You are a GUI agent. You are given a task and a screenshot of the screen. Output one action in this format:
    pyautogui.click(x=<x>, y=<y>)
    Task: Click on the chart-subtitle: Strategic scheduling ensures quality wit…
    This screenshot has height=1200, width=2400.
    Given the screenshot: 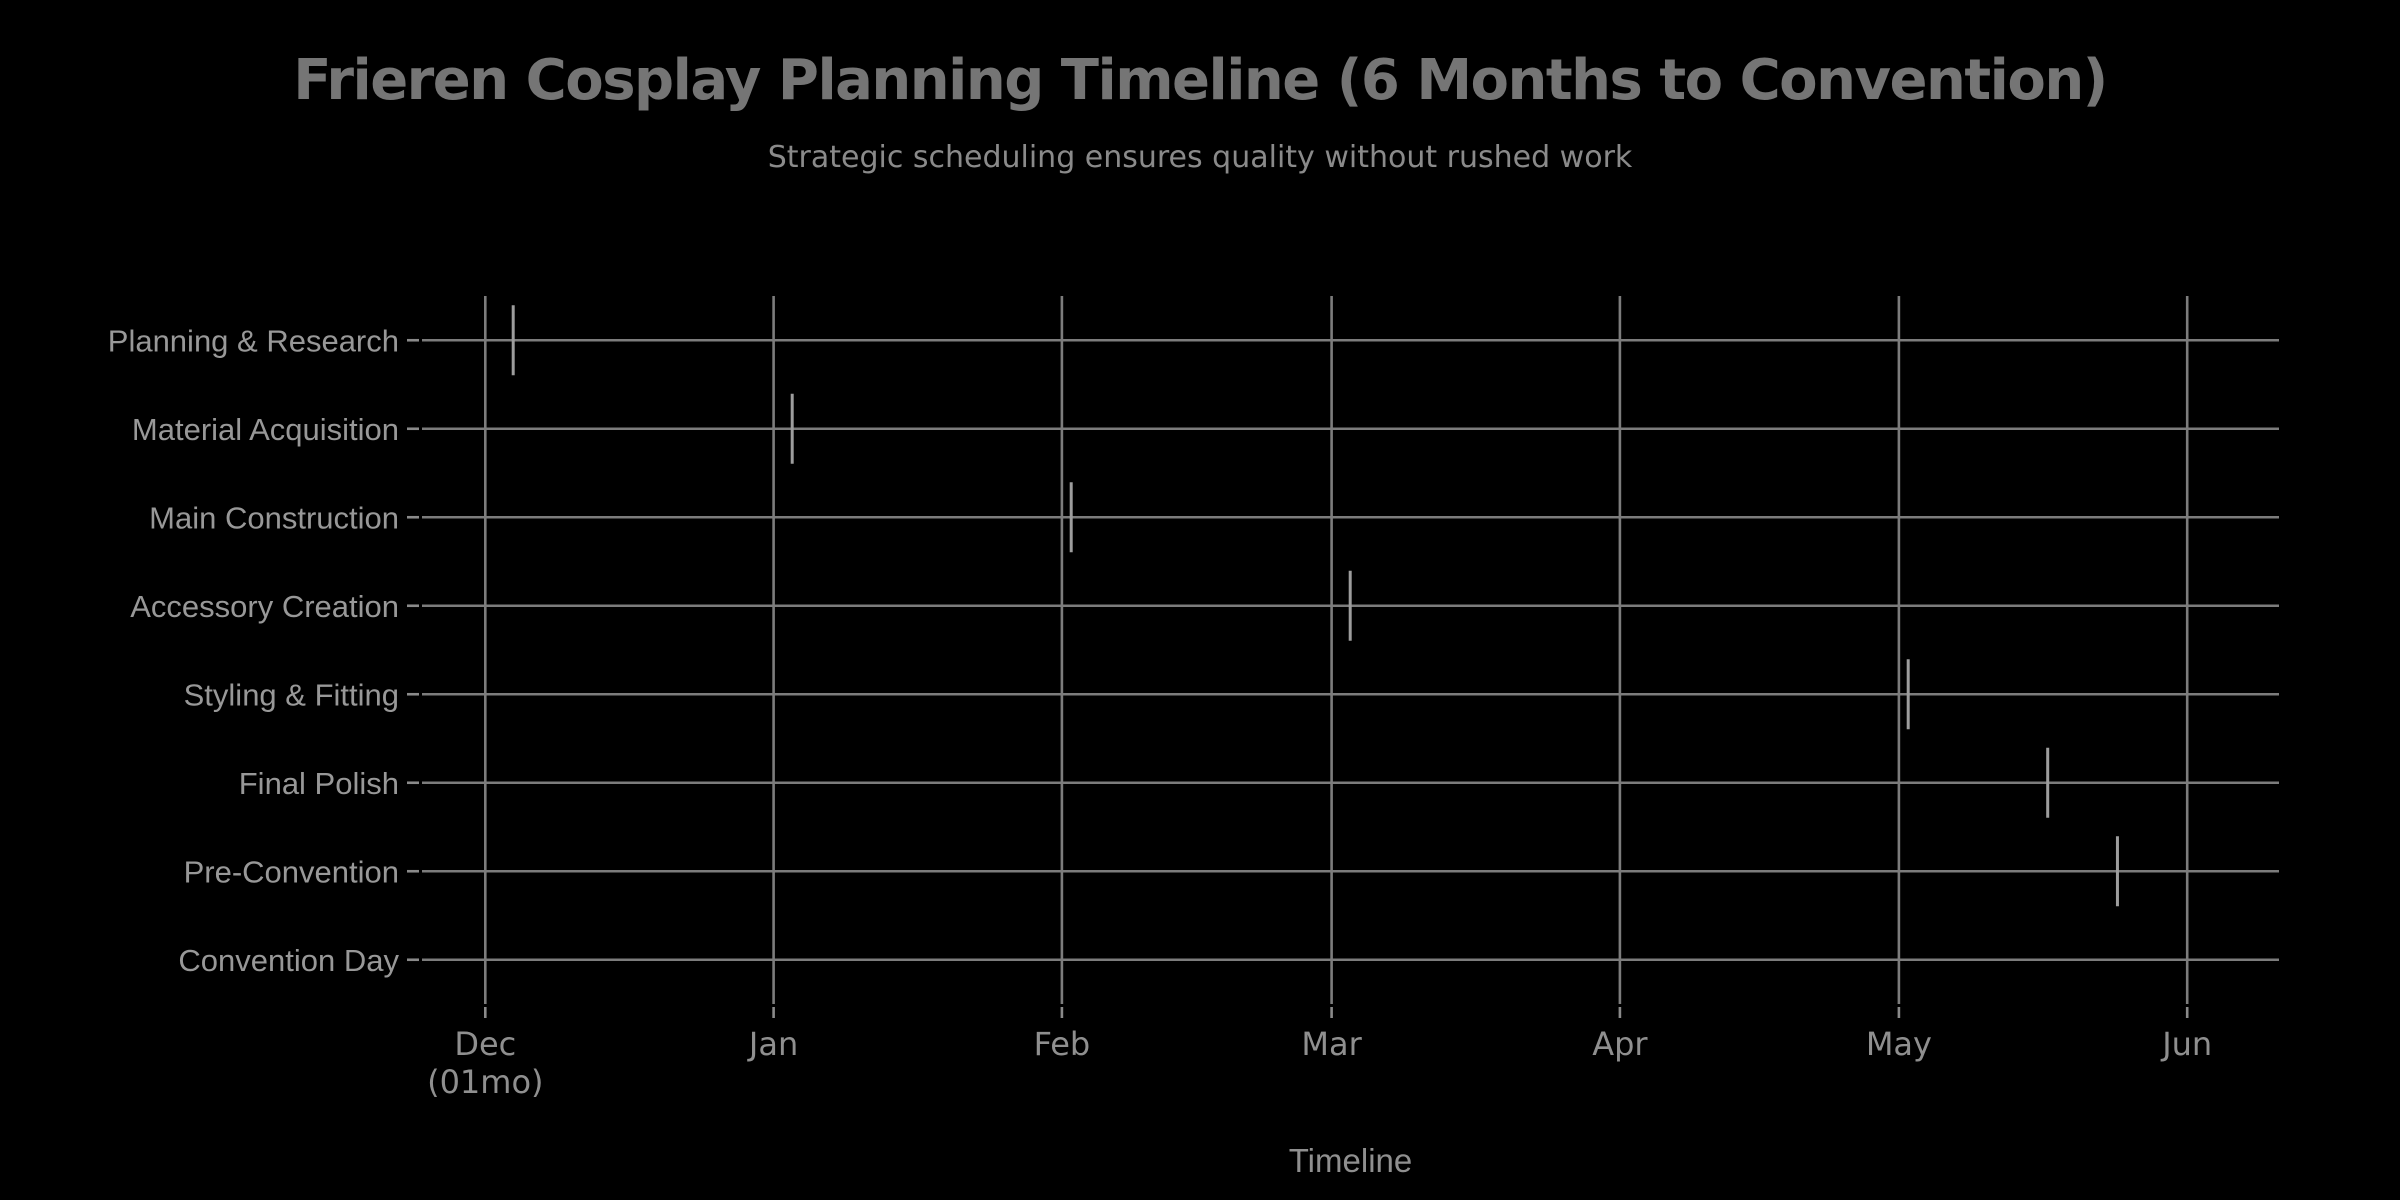 What is the action you would take?
    pyautogui.click(x=1200, y=157)
    